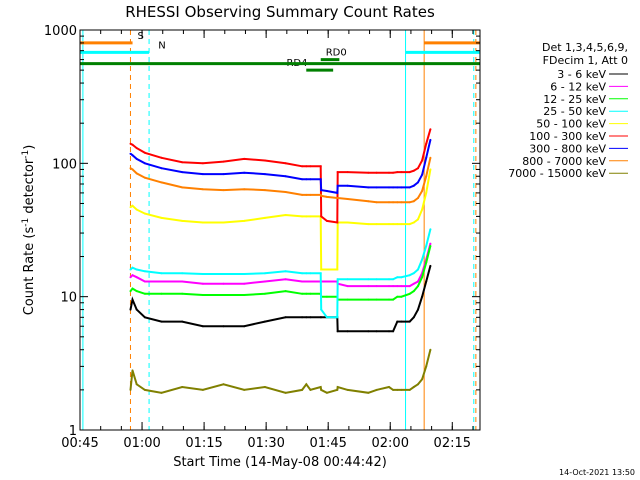 The width and height of the screenshot is (640, 480). I want to click on y-tick-label-2: 100, so click(64, 164).